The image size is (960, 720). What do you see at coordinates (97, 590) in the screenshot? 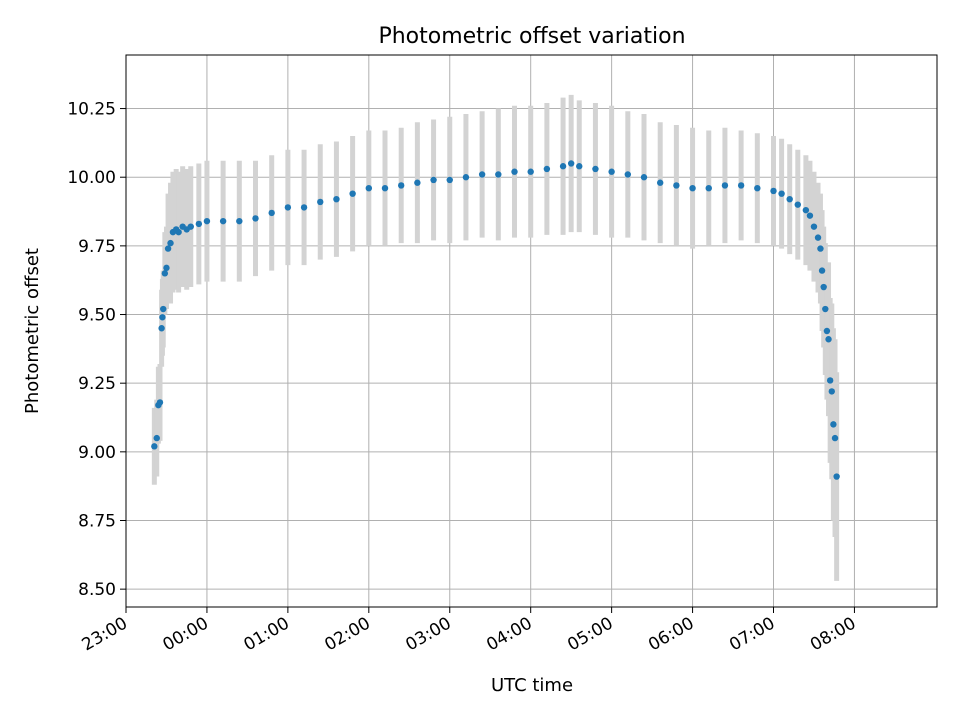
I see `y-tick-label: 8.50` at bounding box center [97, 590].